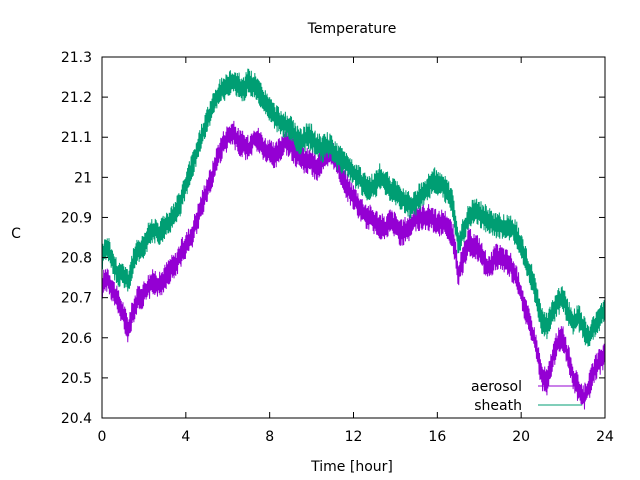  I want to click on y-tick-label: 20.7, so click(76, 299).